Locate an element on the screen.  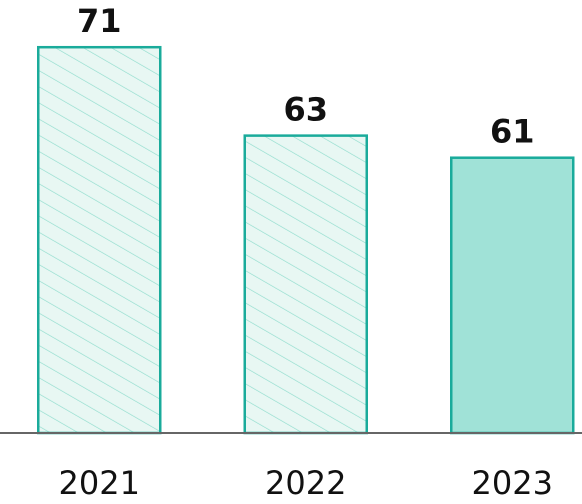
bar is located at coordinates (512, 294).